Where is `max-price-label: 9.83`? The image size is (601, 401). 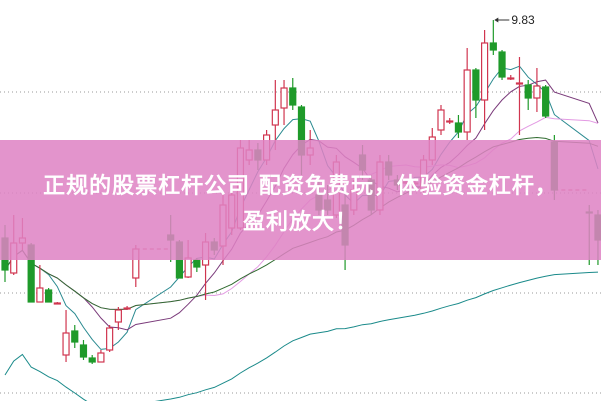 max-price-label: 9.83 is located at coordinates (523, 20).